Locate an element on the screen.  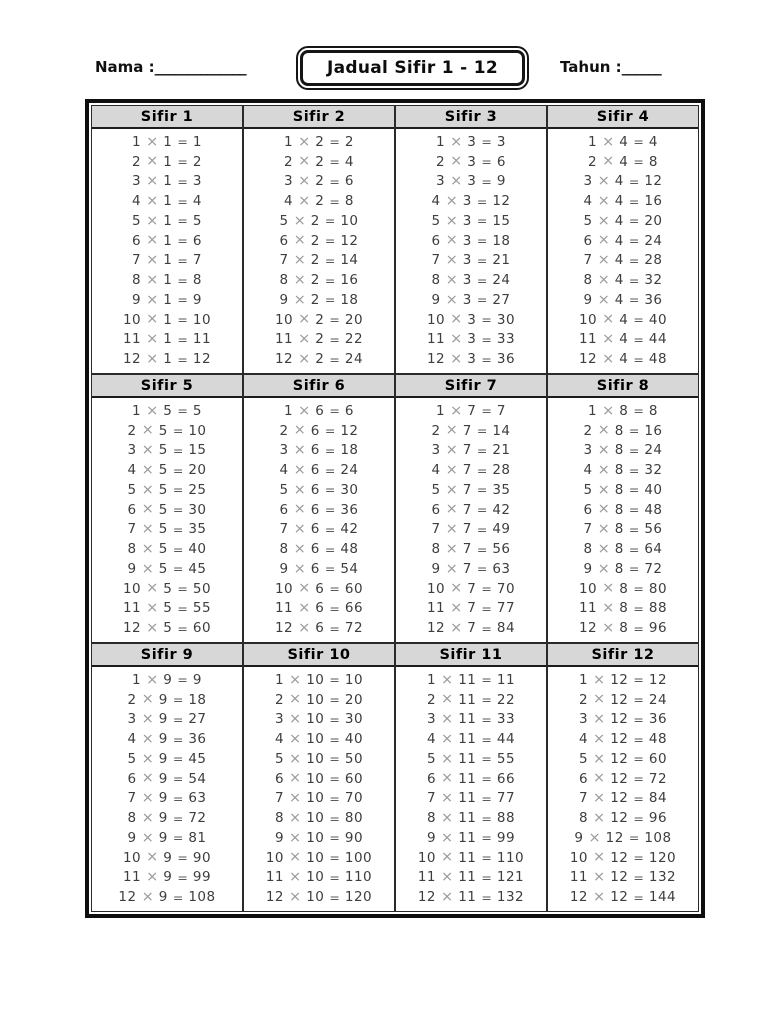
result-value: 42 is located at coordinates (349, 529).